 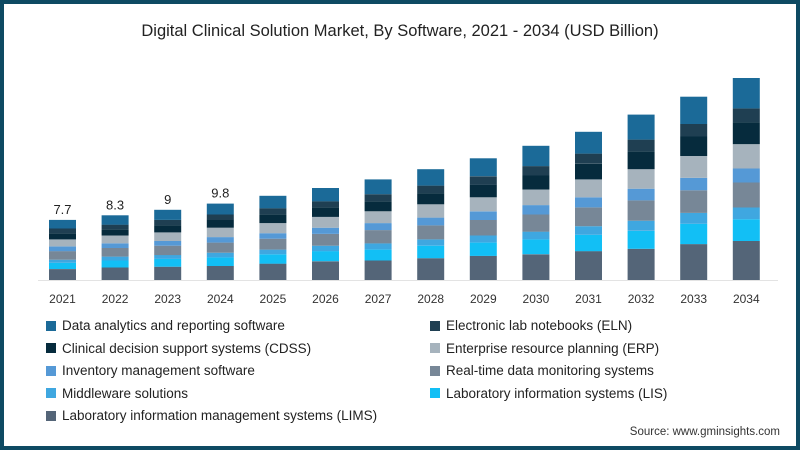 What do you see at coordinates (641, 197) in the screenshot?
I see `bar-2032` at bounding box center [641, 197].